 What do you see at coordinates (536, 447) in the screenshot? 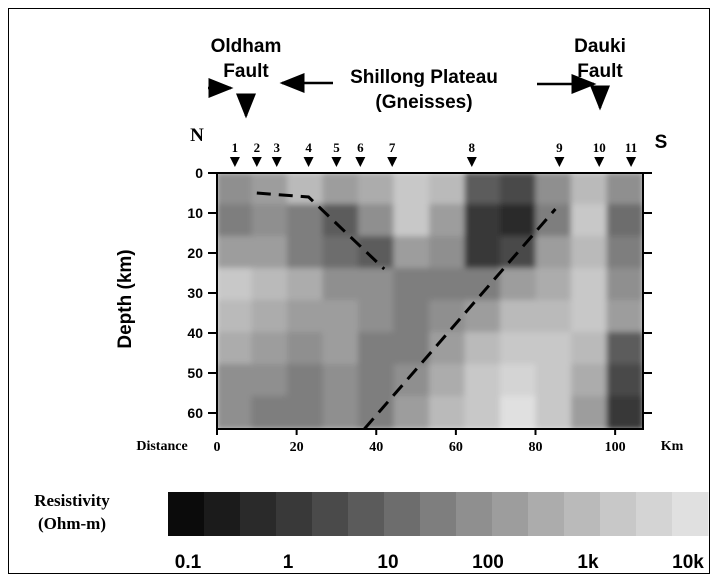
I see `x-tick-label: 80` at bounding box center [536, 447].